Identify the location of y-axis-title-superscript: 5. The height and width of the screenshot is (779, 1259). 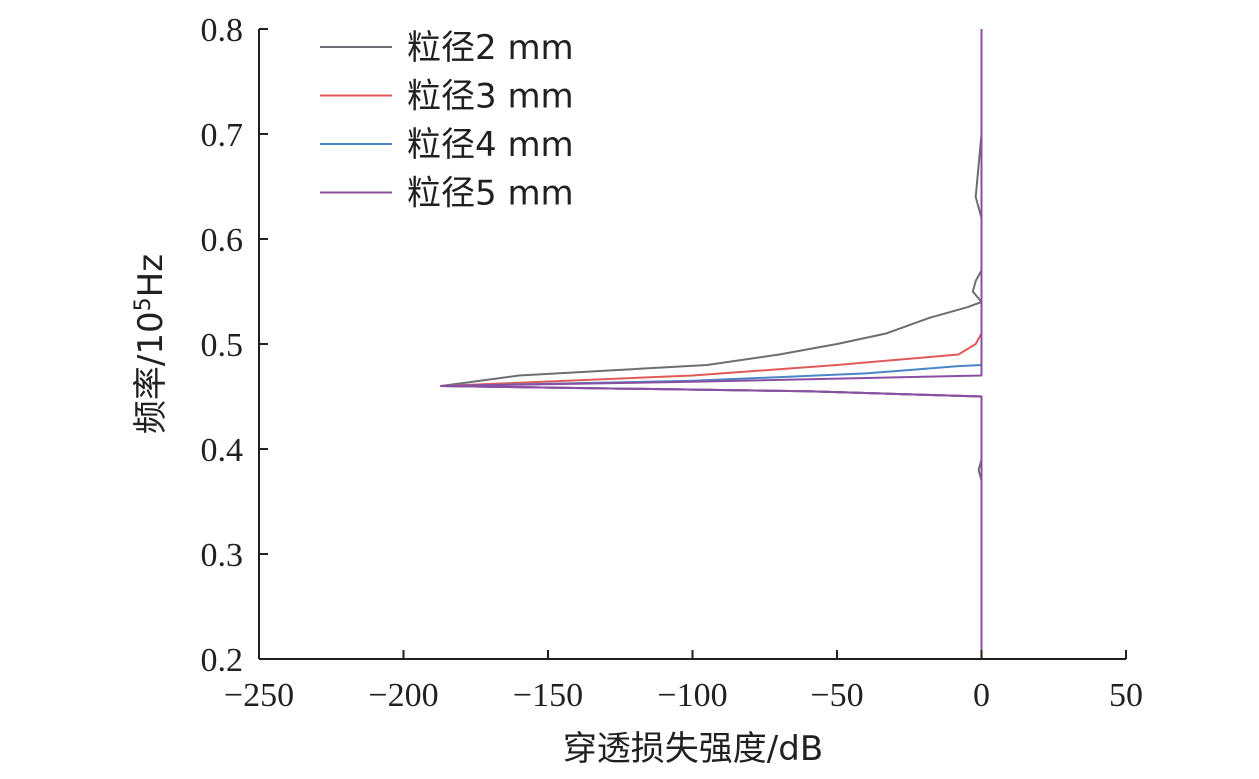
(143, 304).